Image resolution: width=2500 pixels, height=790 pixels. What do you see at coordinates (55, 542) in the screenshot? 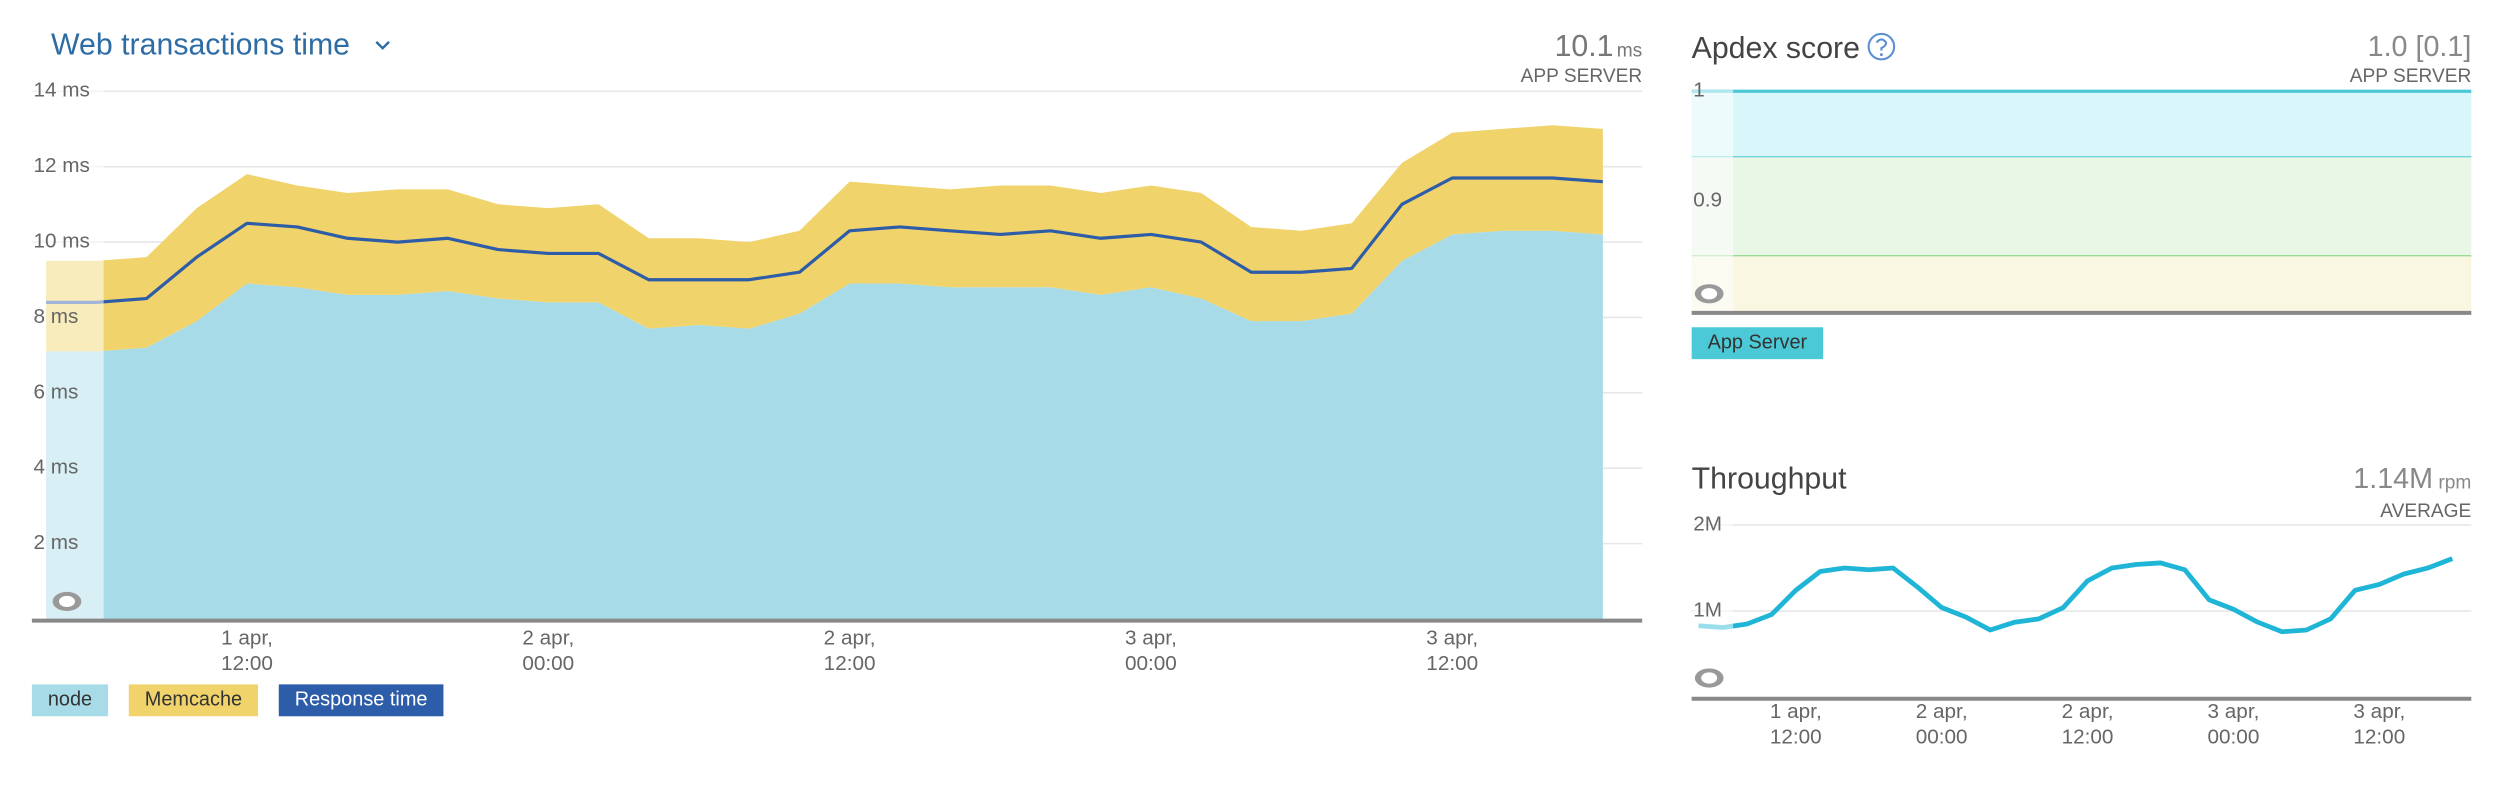
I see `y-tick-label: 2 ms` at bounding box center [55, 542].